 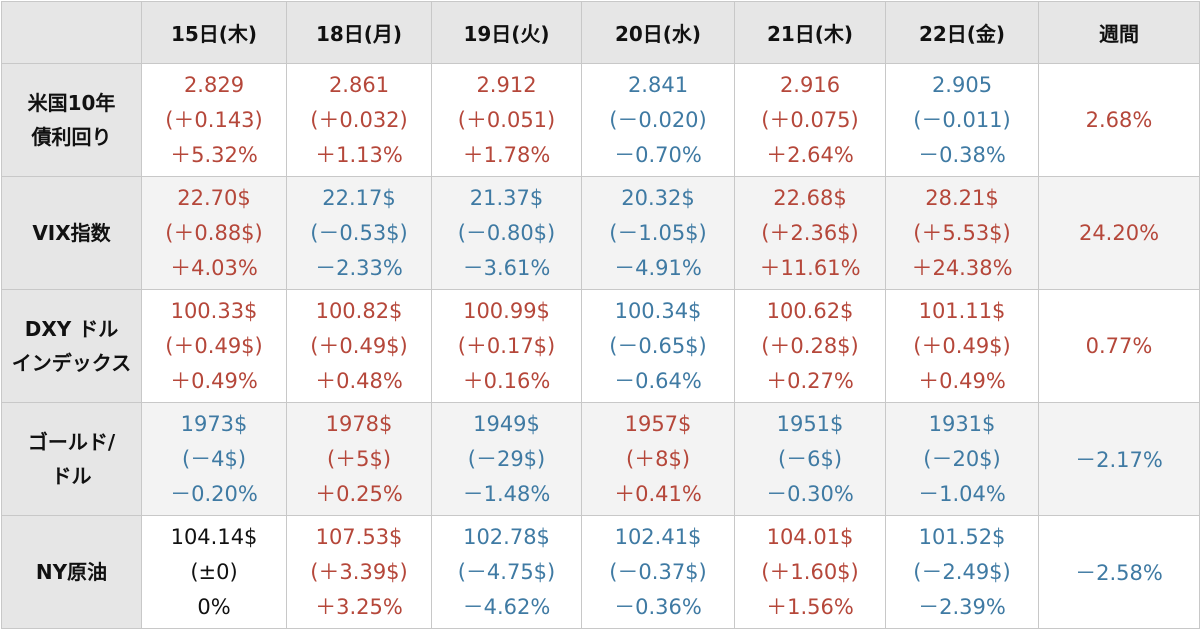 I want to click on cell-pct: －0.20%, so click(x=214, y=493).